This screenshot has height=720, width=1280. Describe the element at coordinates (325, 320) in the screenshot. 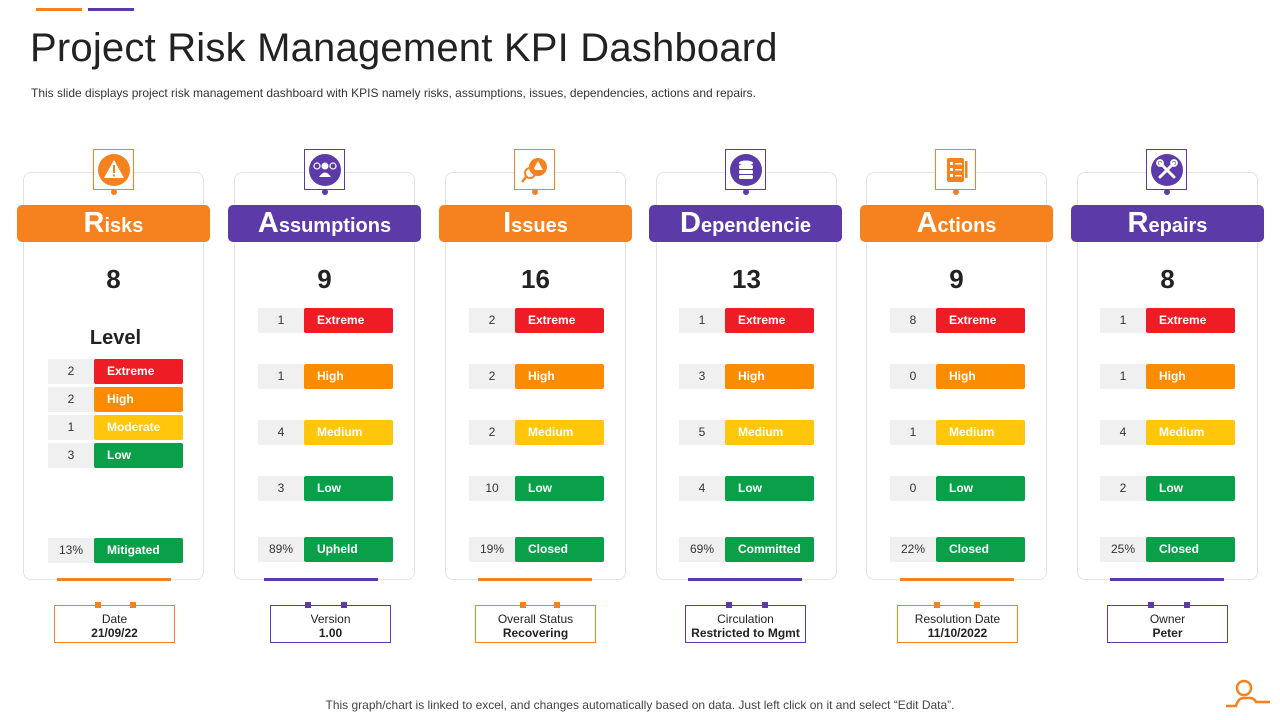

I see `assumptions-row-extreme: 1 Extreme` at that location.